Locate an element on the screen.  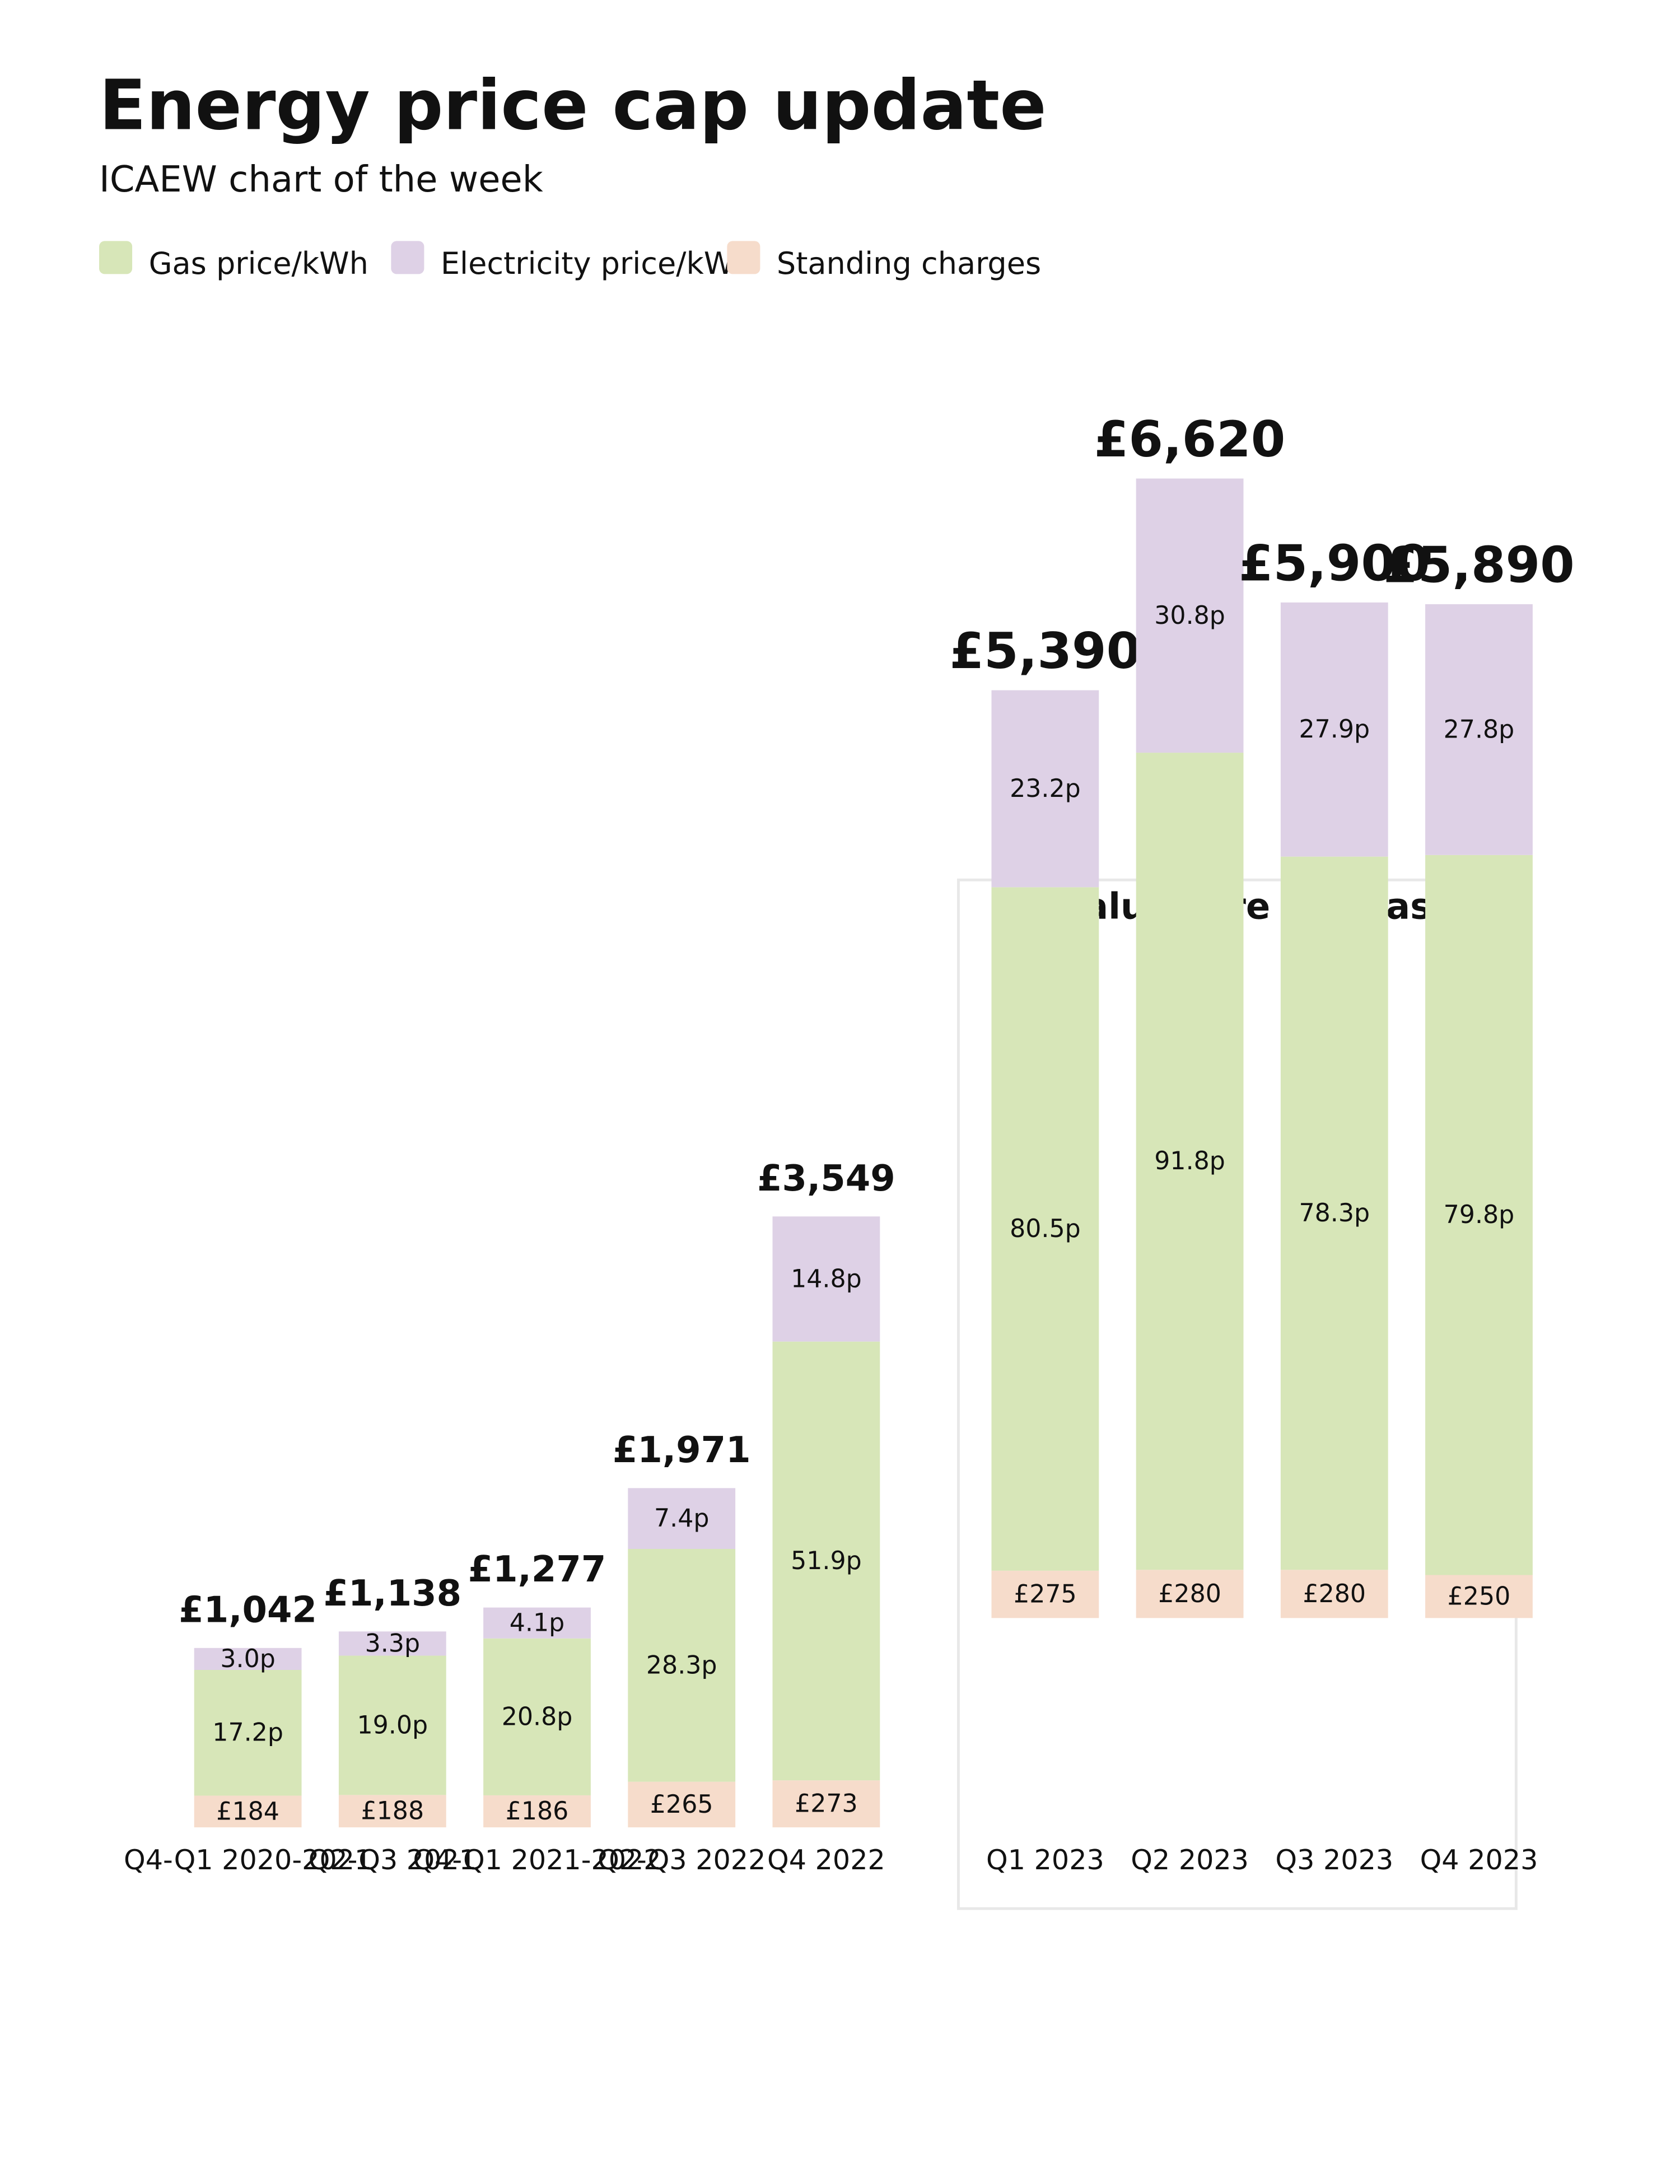
legend-label: Standing charges is located at coordinates (909, 264).